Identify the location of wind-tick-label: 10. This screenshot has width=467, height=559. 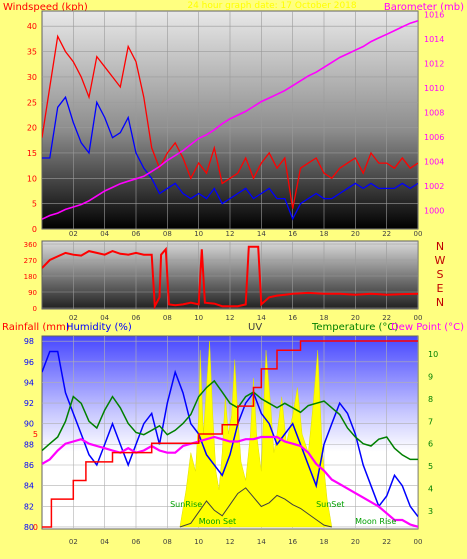
(32, 178).